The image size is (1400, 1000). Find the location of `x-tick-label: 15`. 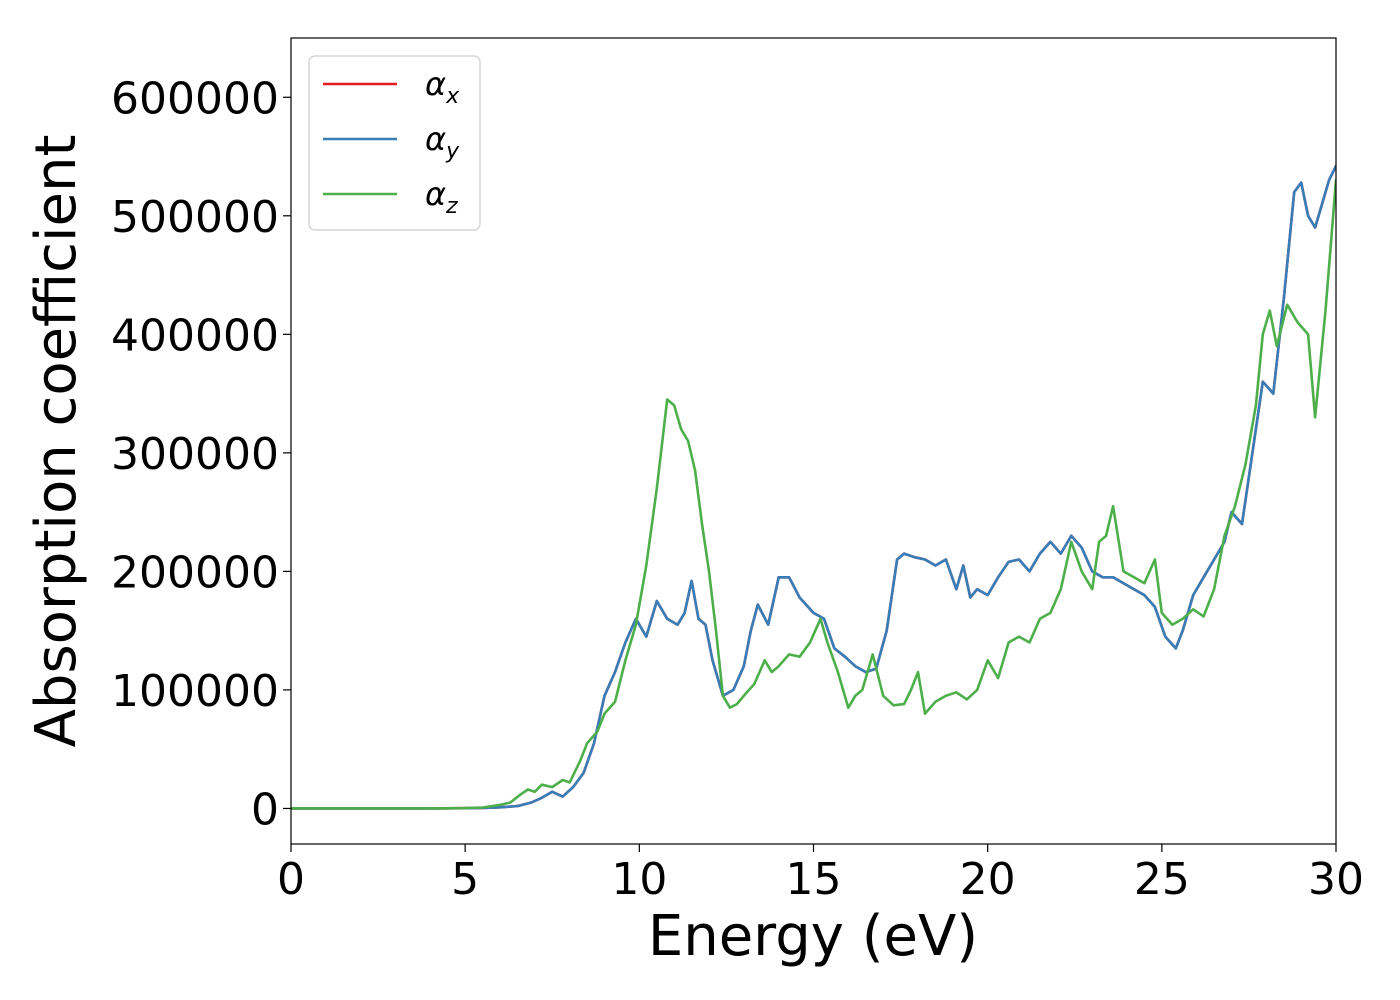

x-tick-label: 15 is located at coordinates (814, 879).